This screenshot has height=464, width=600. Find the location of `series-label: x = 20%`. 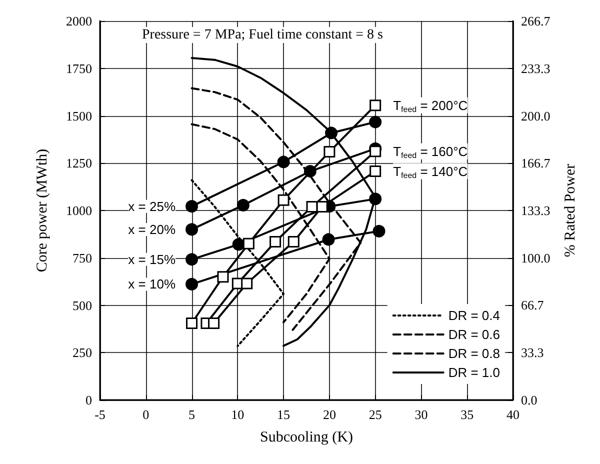

series-label: x = 20% is located at coordinates (152, 229).